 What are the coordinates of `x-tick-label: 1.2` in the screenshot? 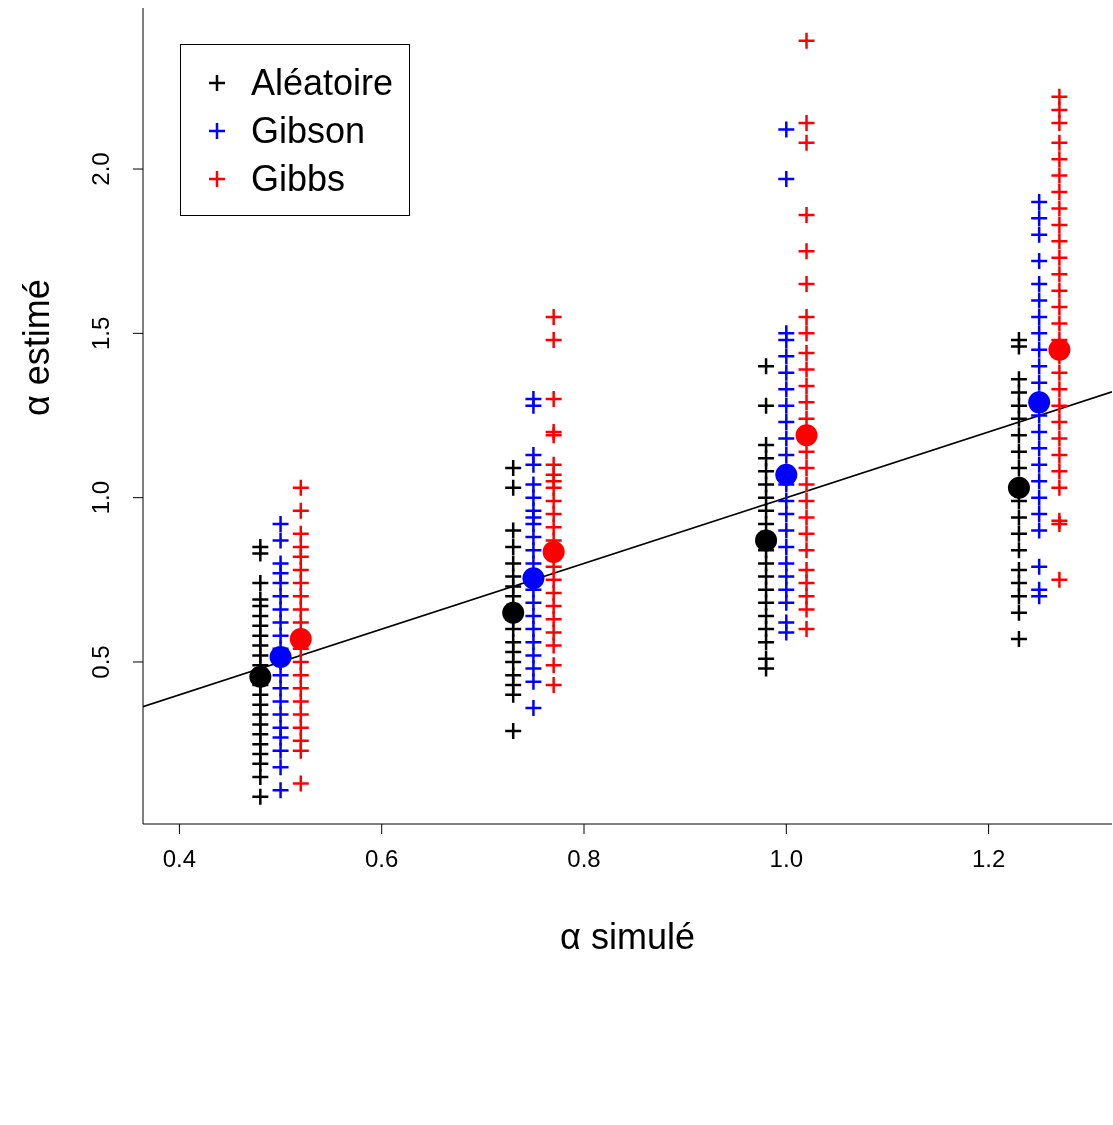 It's located at (988, 859).